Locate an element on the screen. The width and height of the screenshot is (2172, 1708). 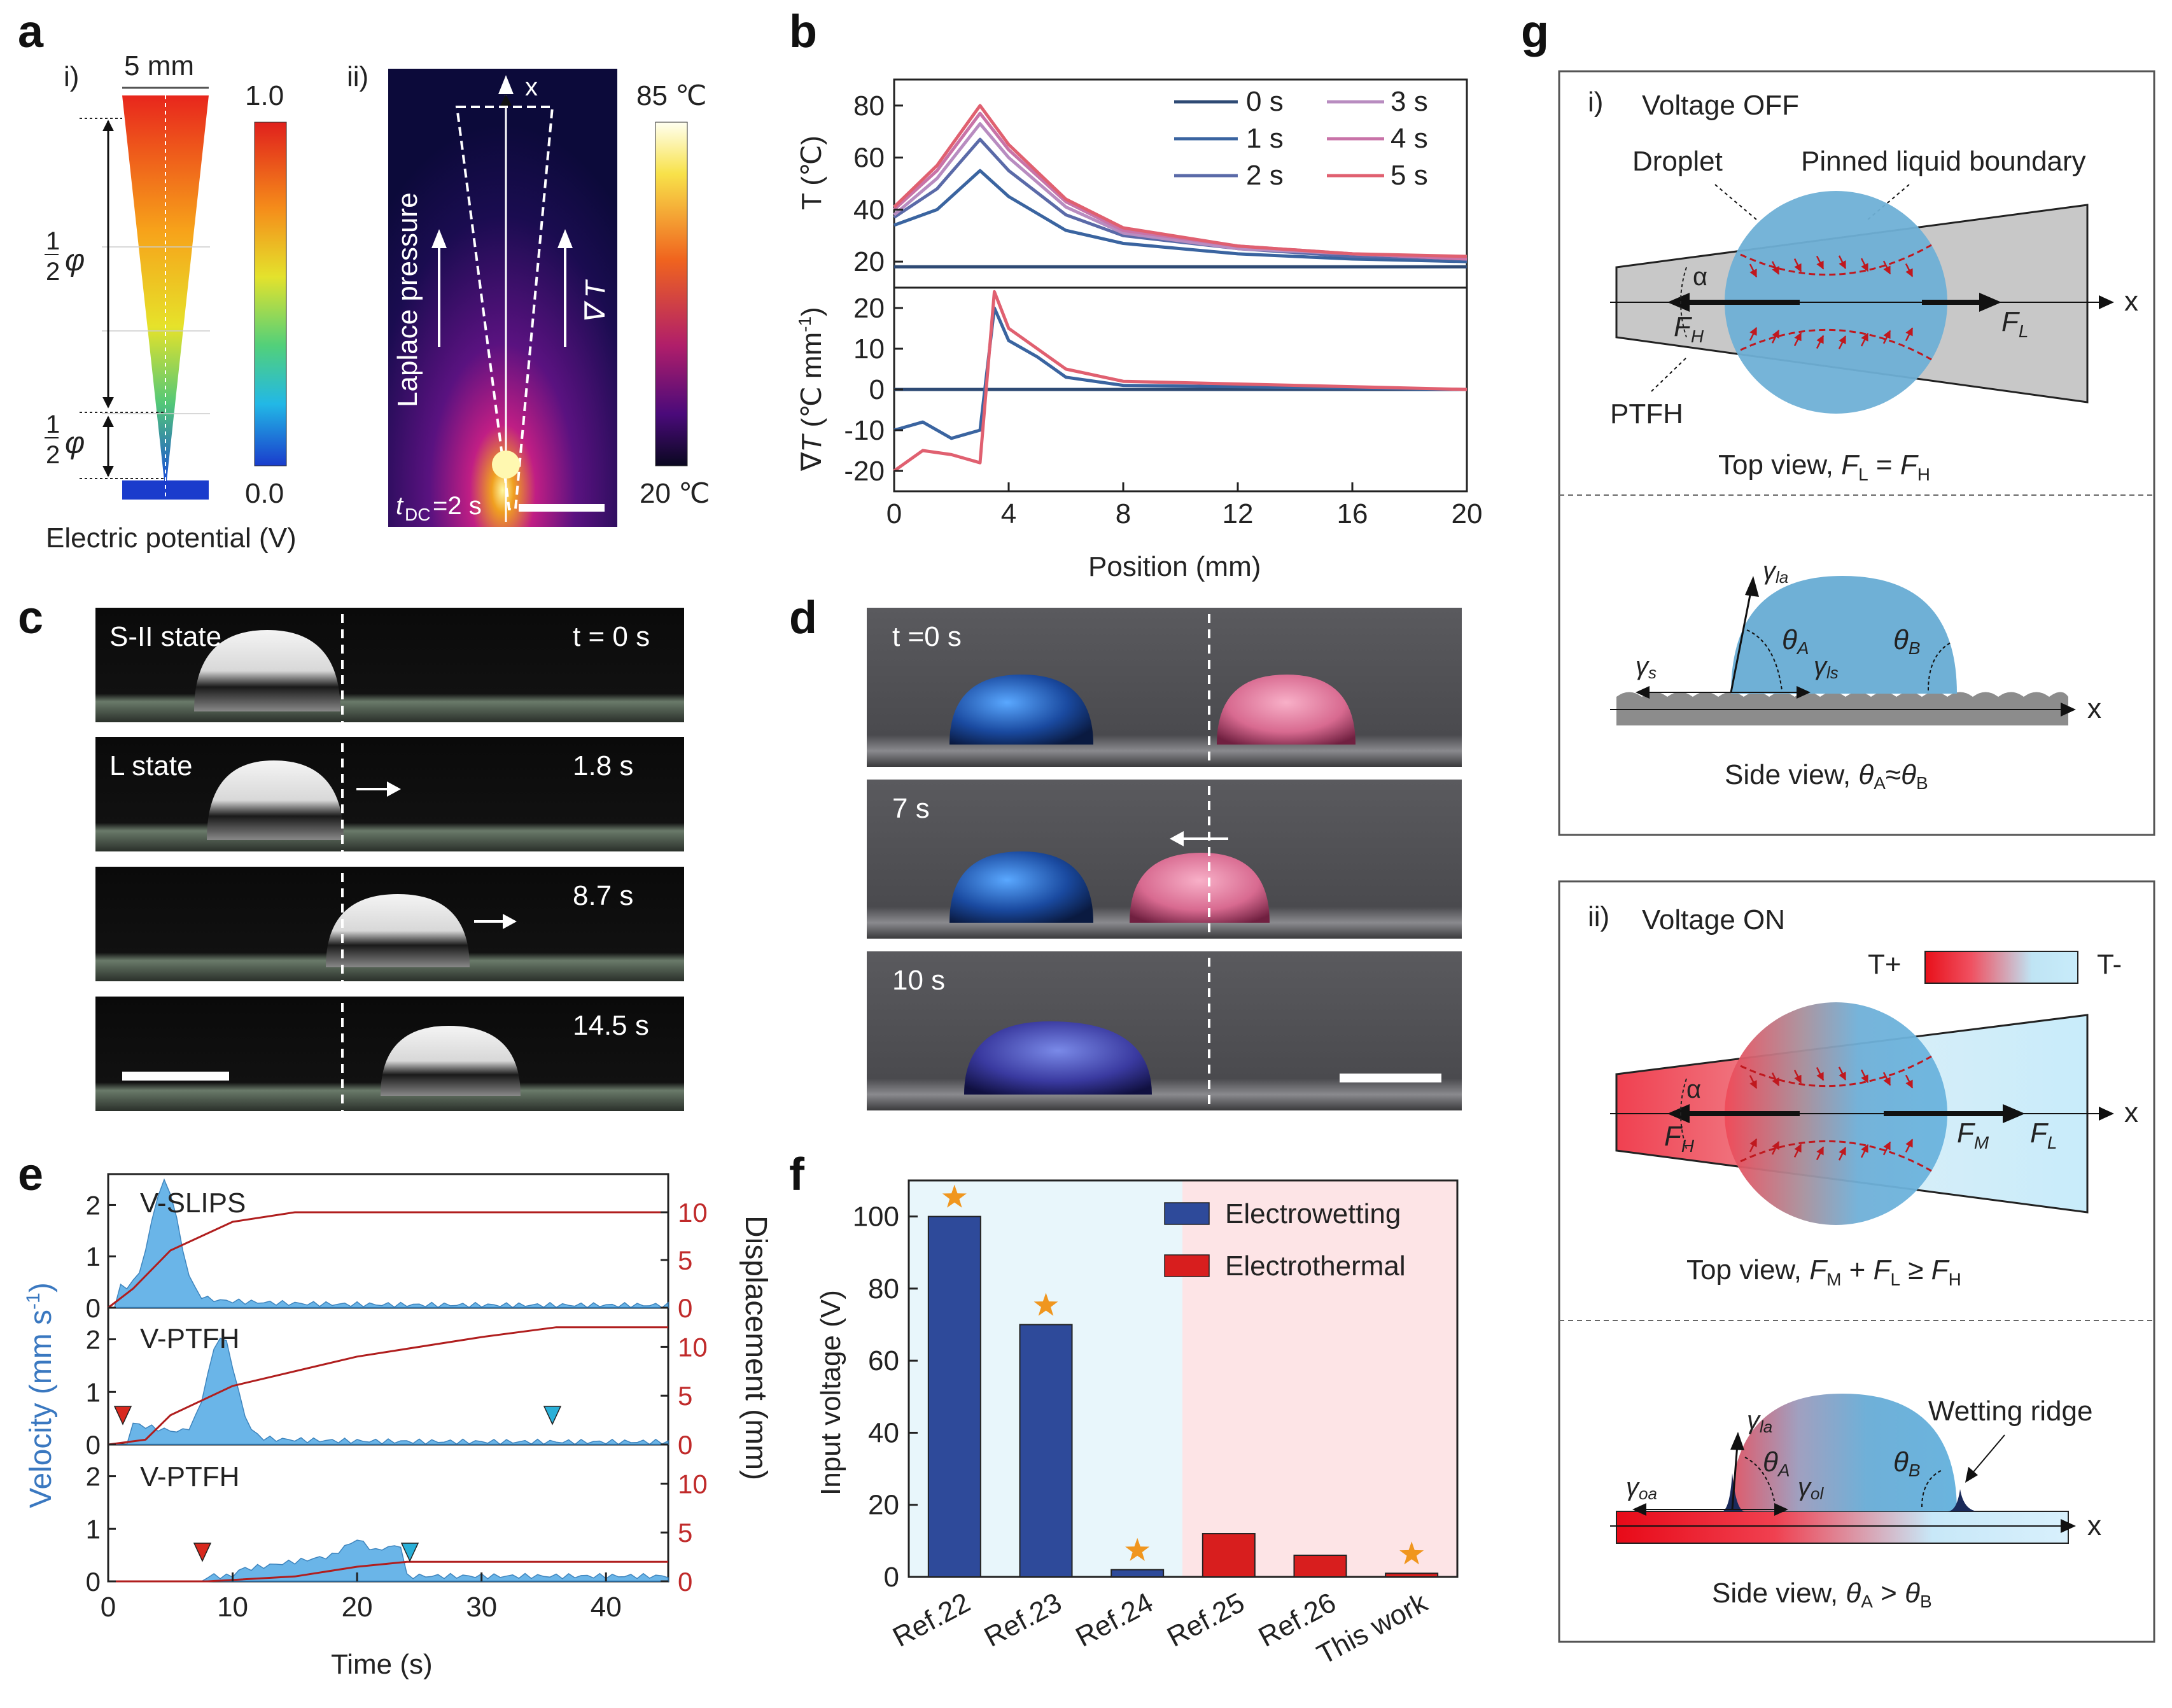
top-view-ii-fh: F is located at coordinates (1941, 1269).